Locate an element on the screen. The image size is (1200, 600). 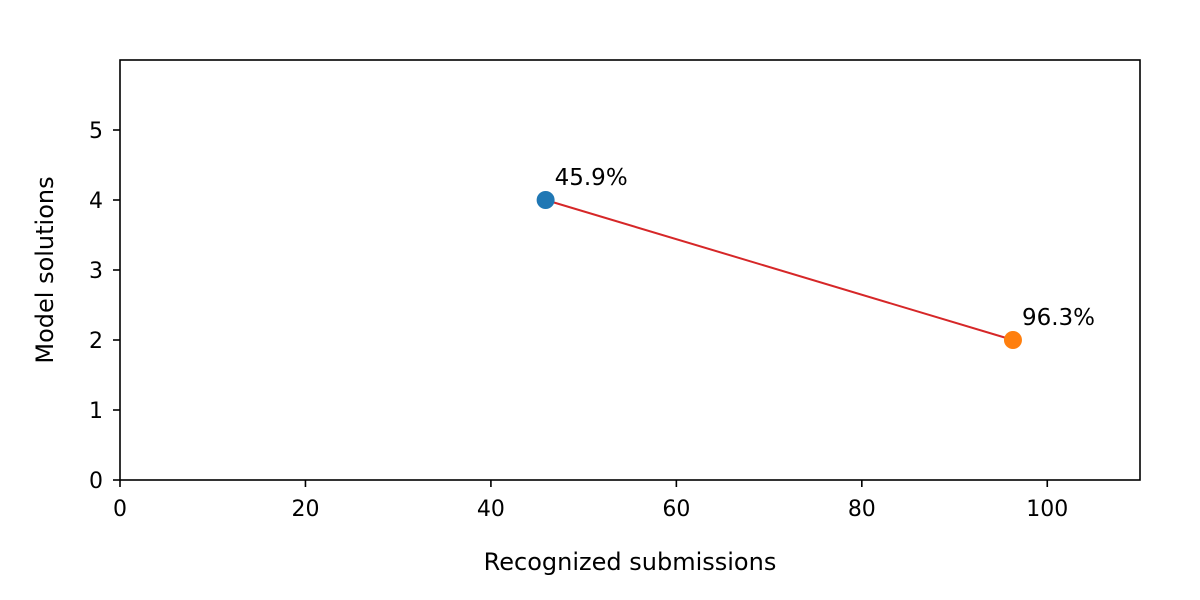
y-tick-label: 4 is located at coordinates (96, 201).